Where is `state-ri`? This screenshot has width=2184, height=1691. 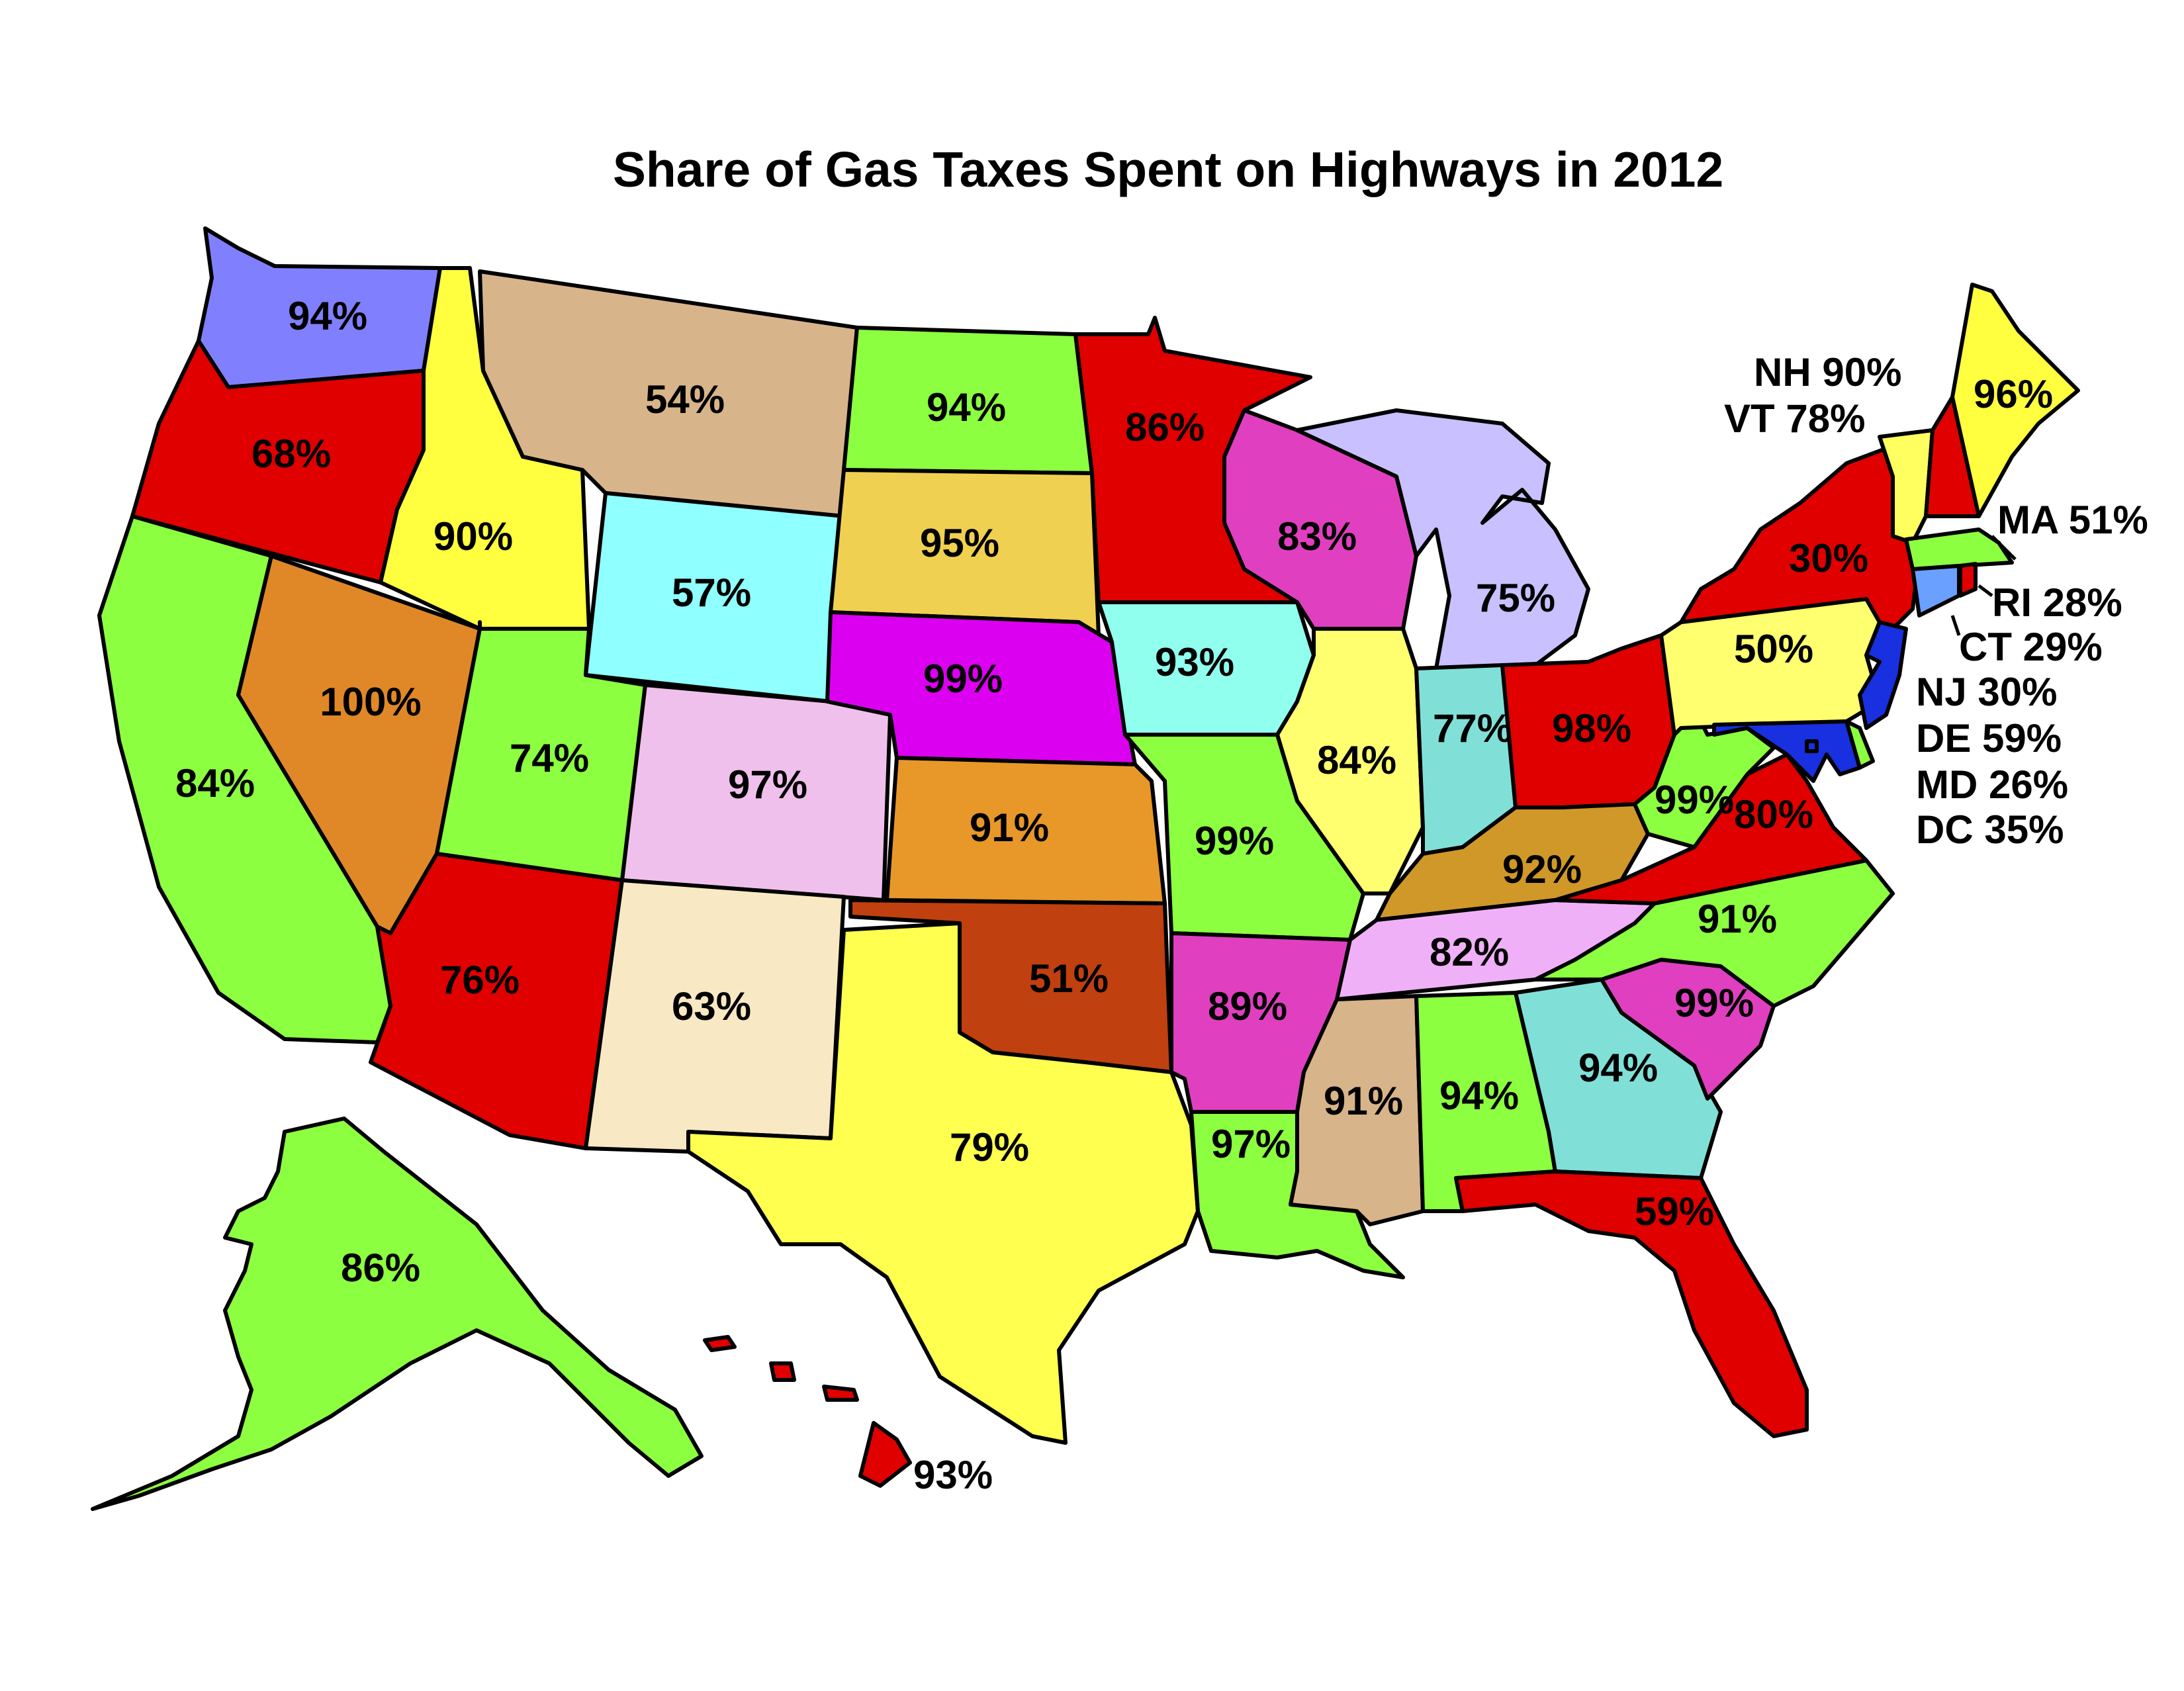 state-ri is located at coordinates (1968, 580).